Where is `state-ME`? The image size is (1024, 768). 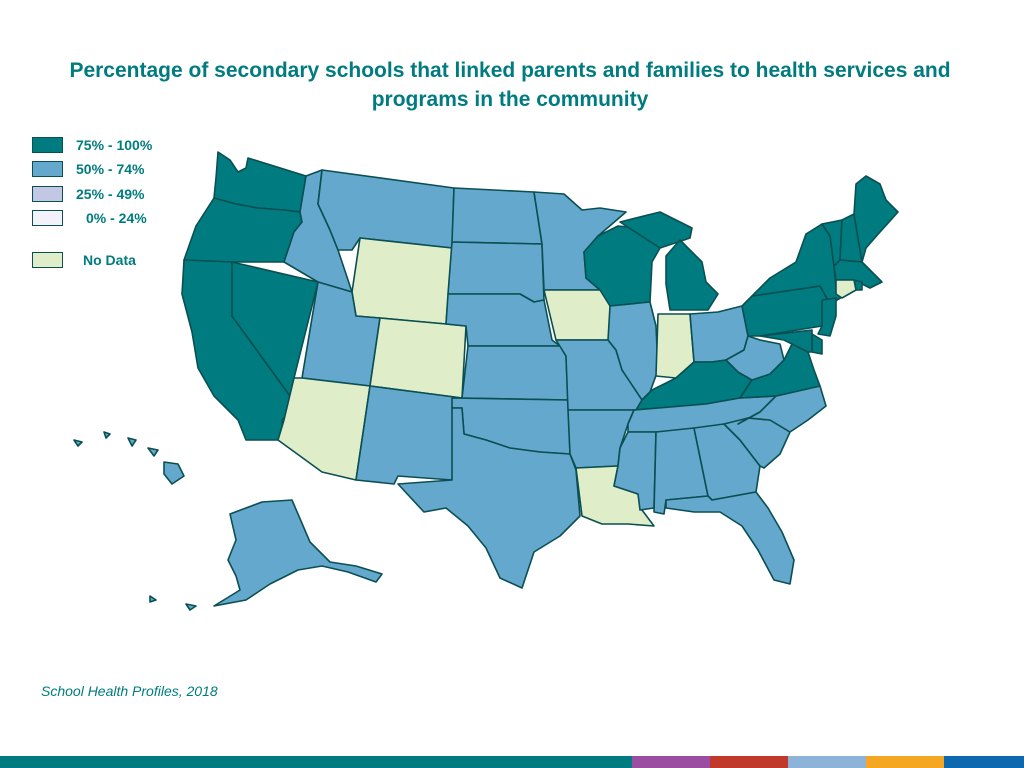
state-ME is located at coordinates (876, 219).